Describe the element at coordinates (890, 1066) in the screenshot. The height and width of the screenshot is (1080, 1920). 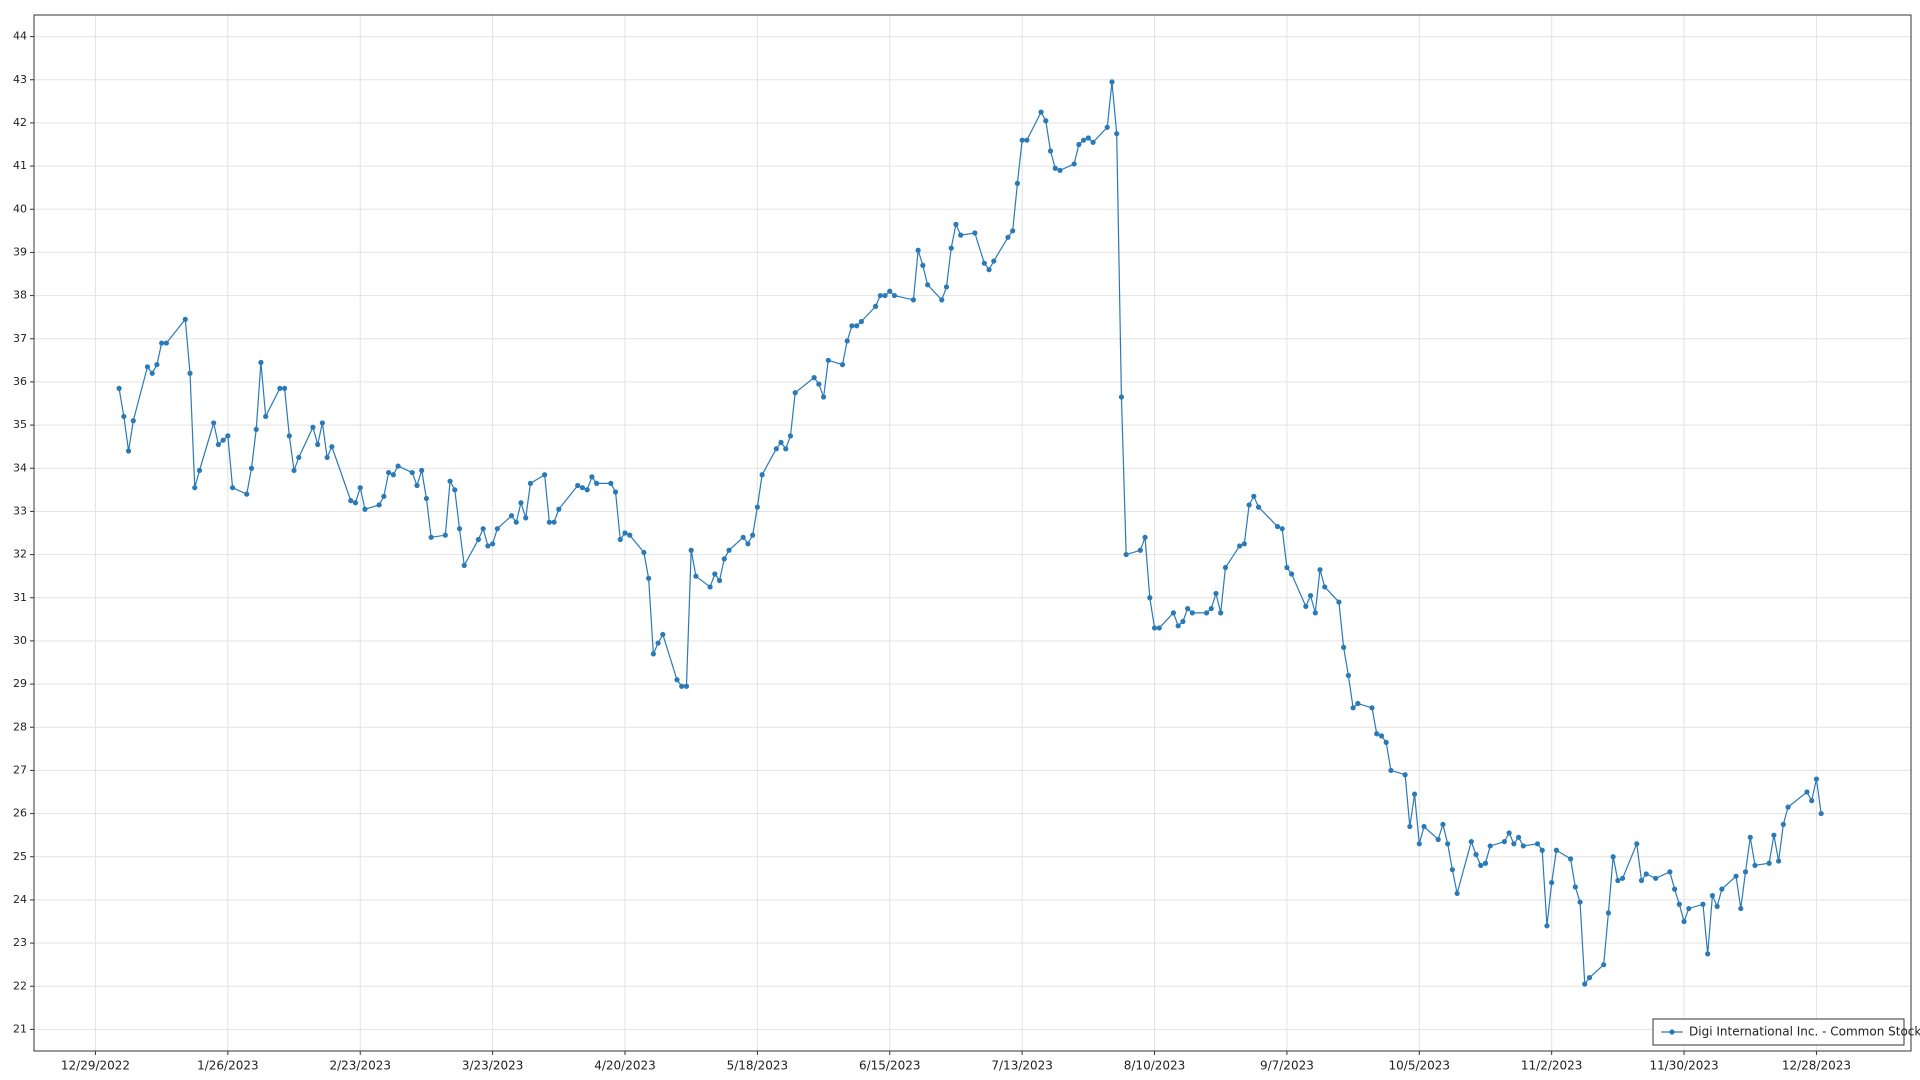
I see `x-tick-label: 6/15/2023` at that location.